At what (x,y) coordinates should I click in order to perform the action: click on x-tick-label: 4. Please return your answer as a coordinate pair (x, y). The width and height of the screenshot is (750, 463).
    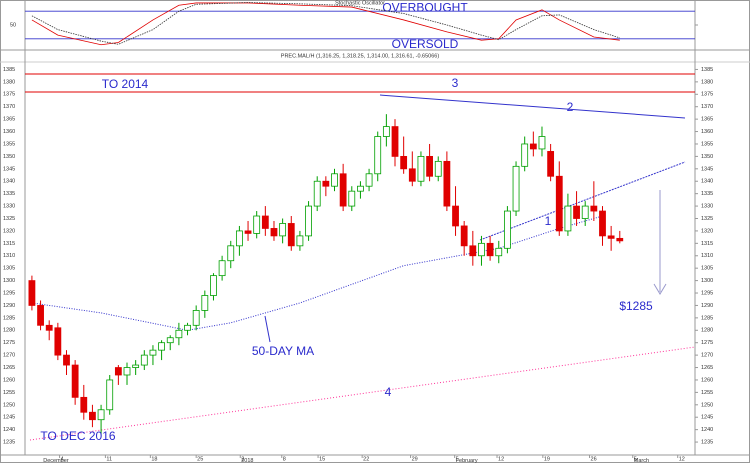
    Looking at the image, I should click on (62, 459).